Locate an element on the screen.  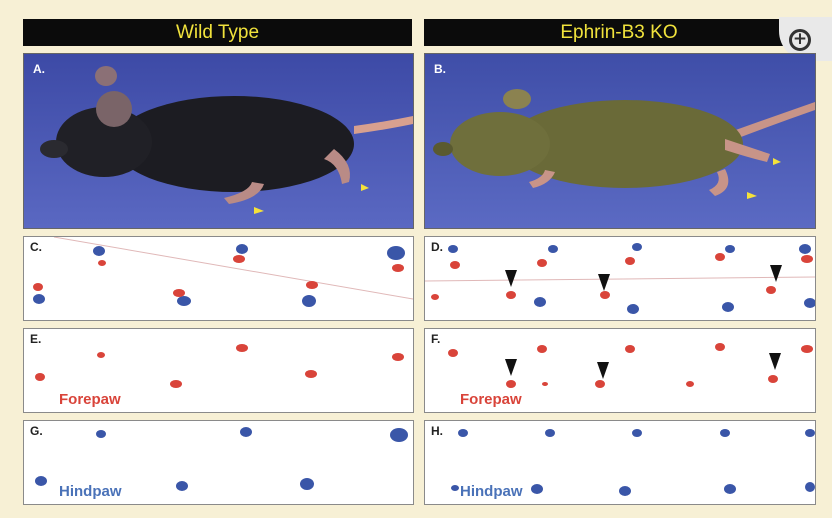
hindpaw-label-right: Hindpaw is located at coordinates (491, 491).